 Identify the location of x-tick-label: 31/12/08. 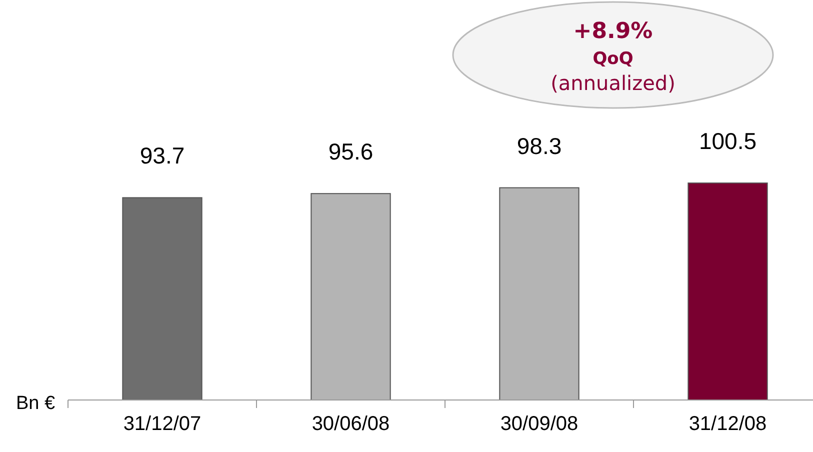
(727, 424).